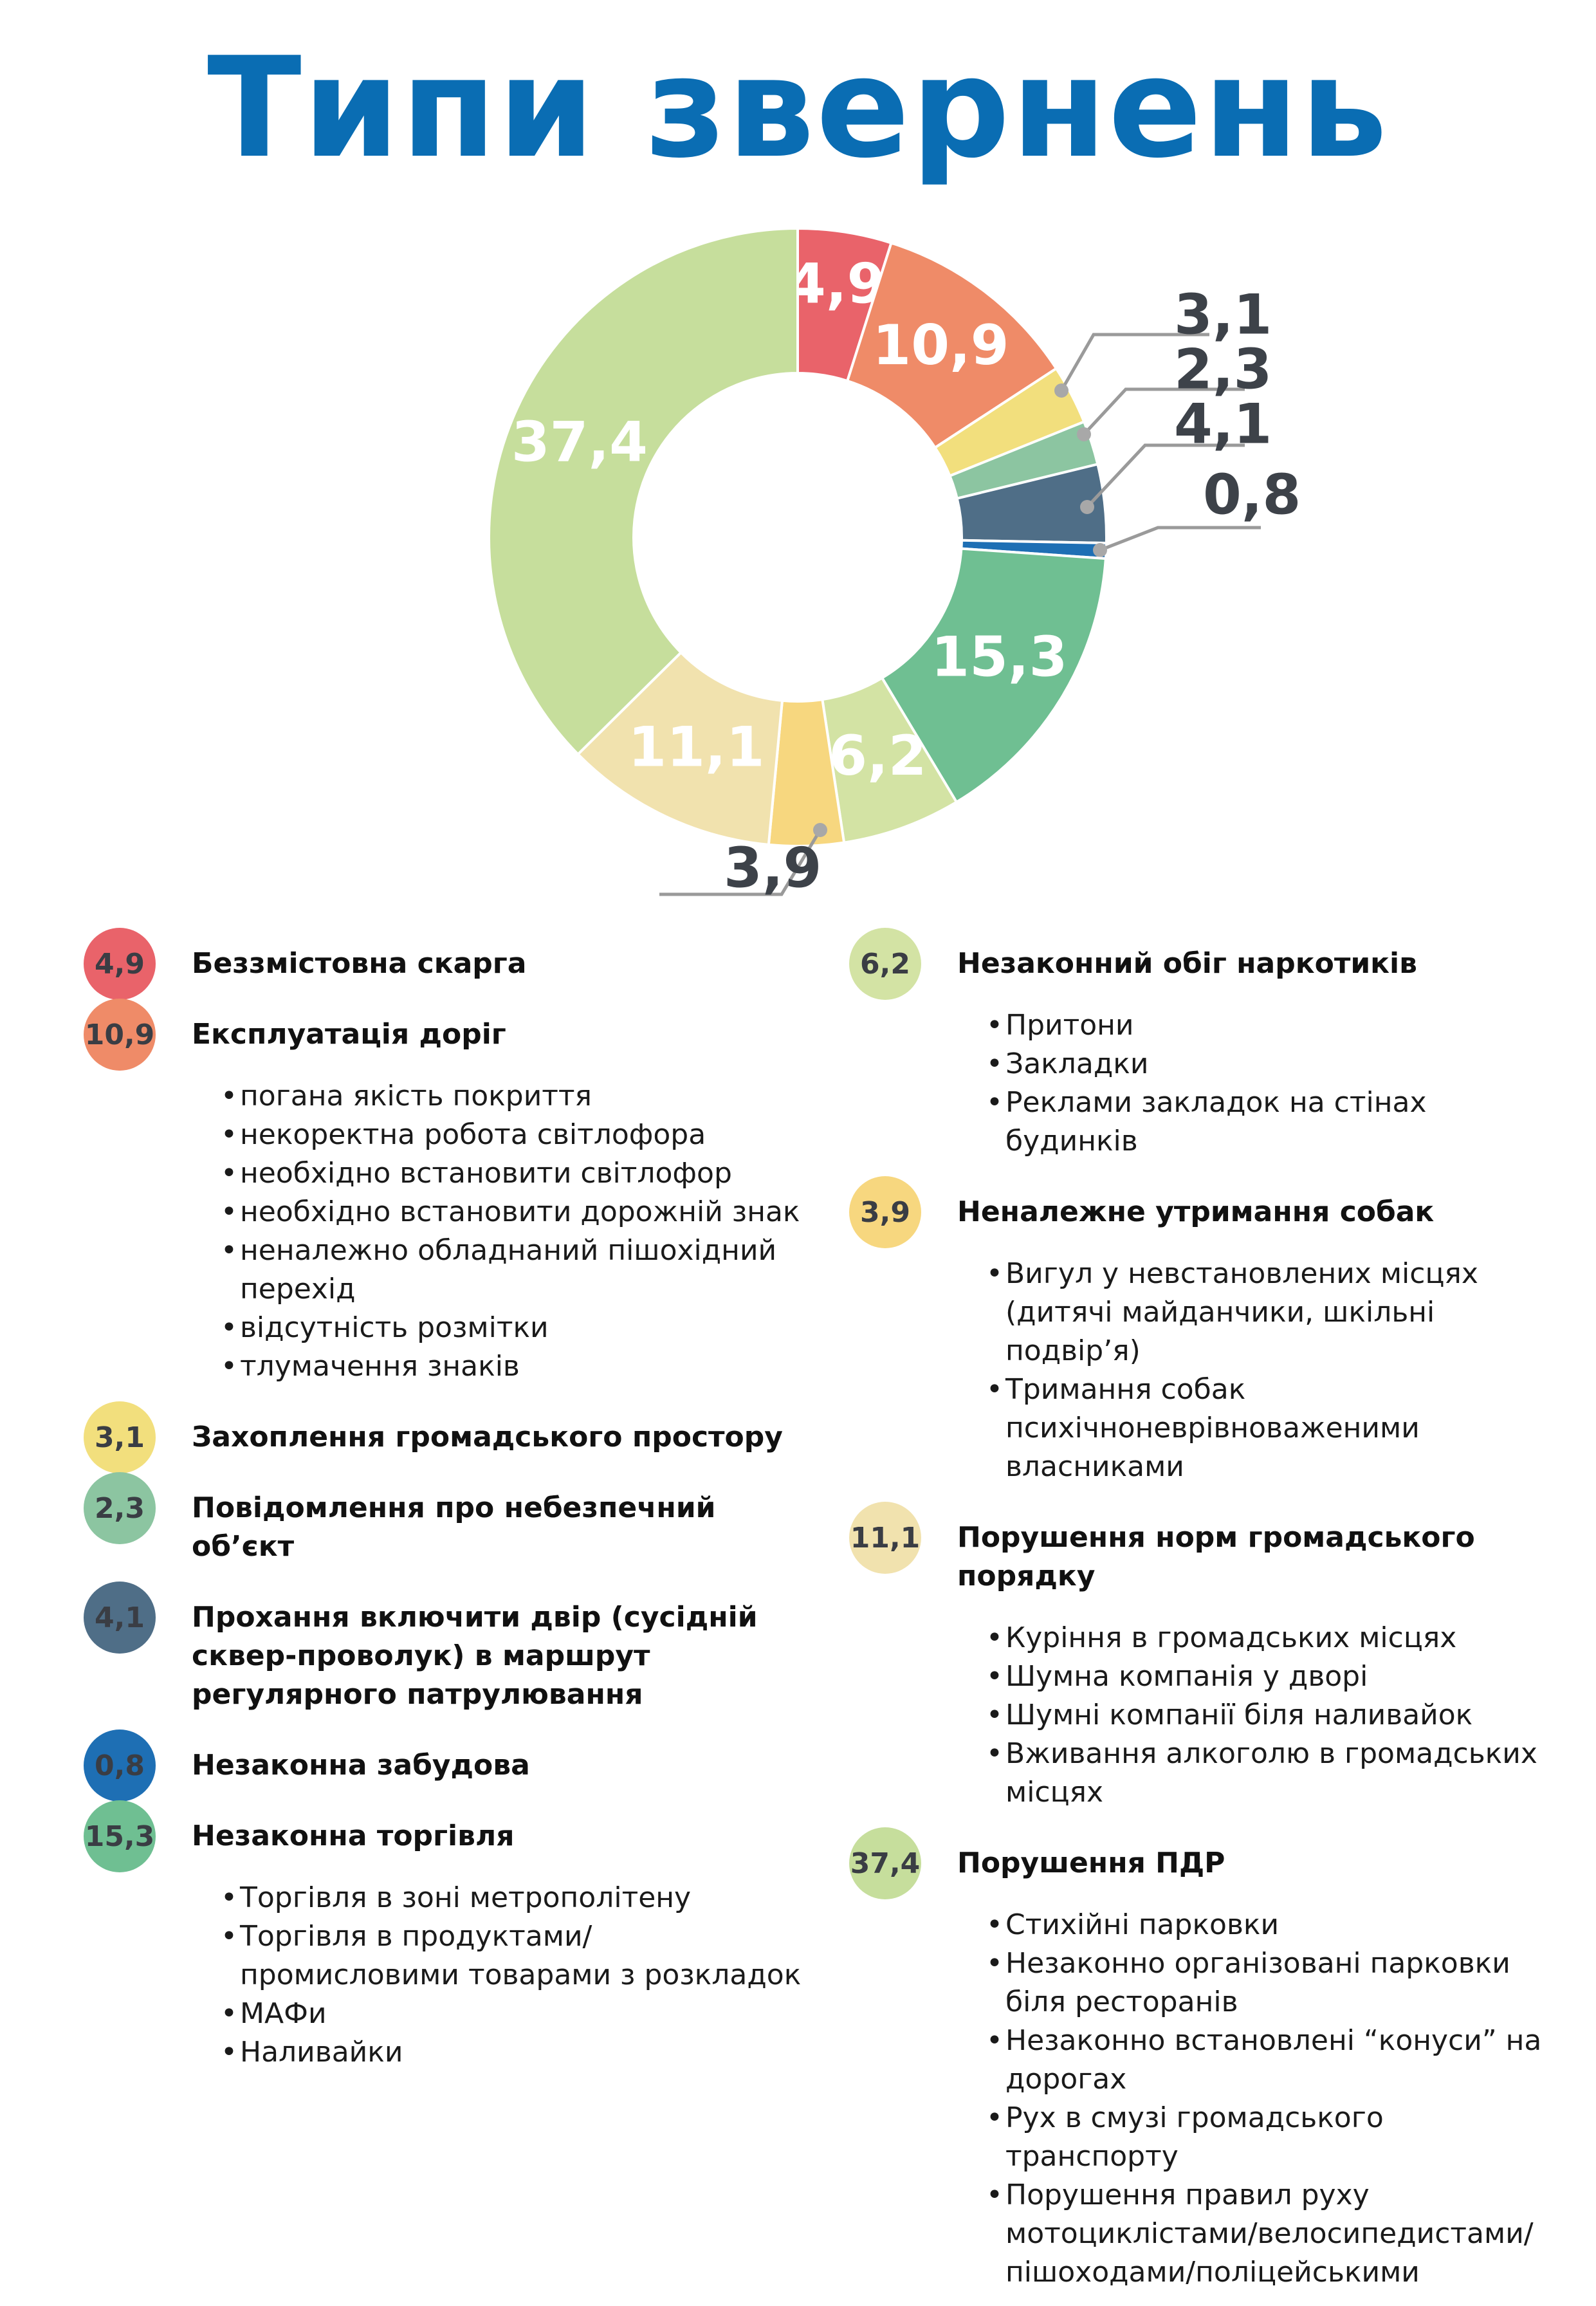 The width and height of the screenshot is (1596, 2306). I want to click on legend-subitem: відсутність розмітки, so click(512, 1328).